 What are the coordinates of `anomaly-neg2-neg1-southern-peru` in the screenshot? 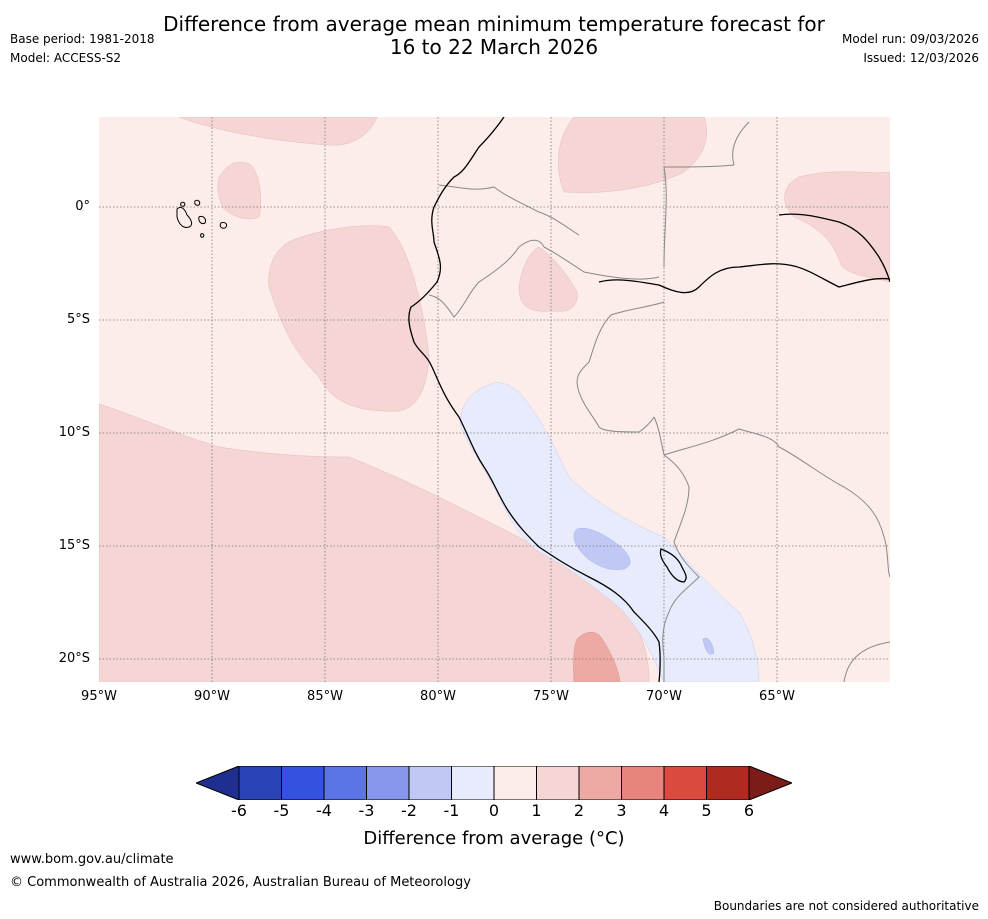 It's located at (602, 548).